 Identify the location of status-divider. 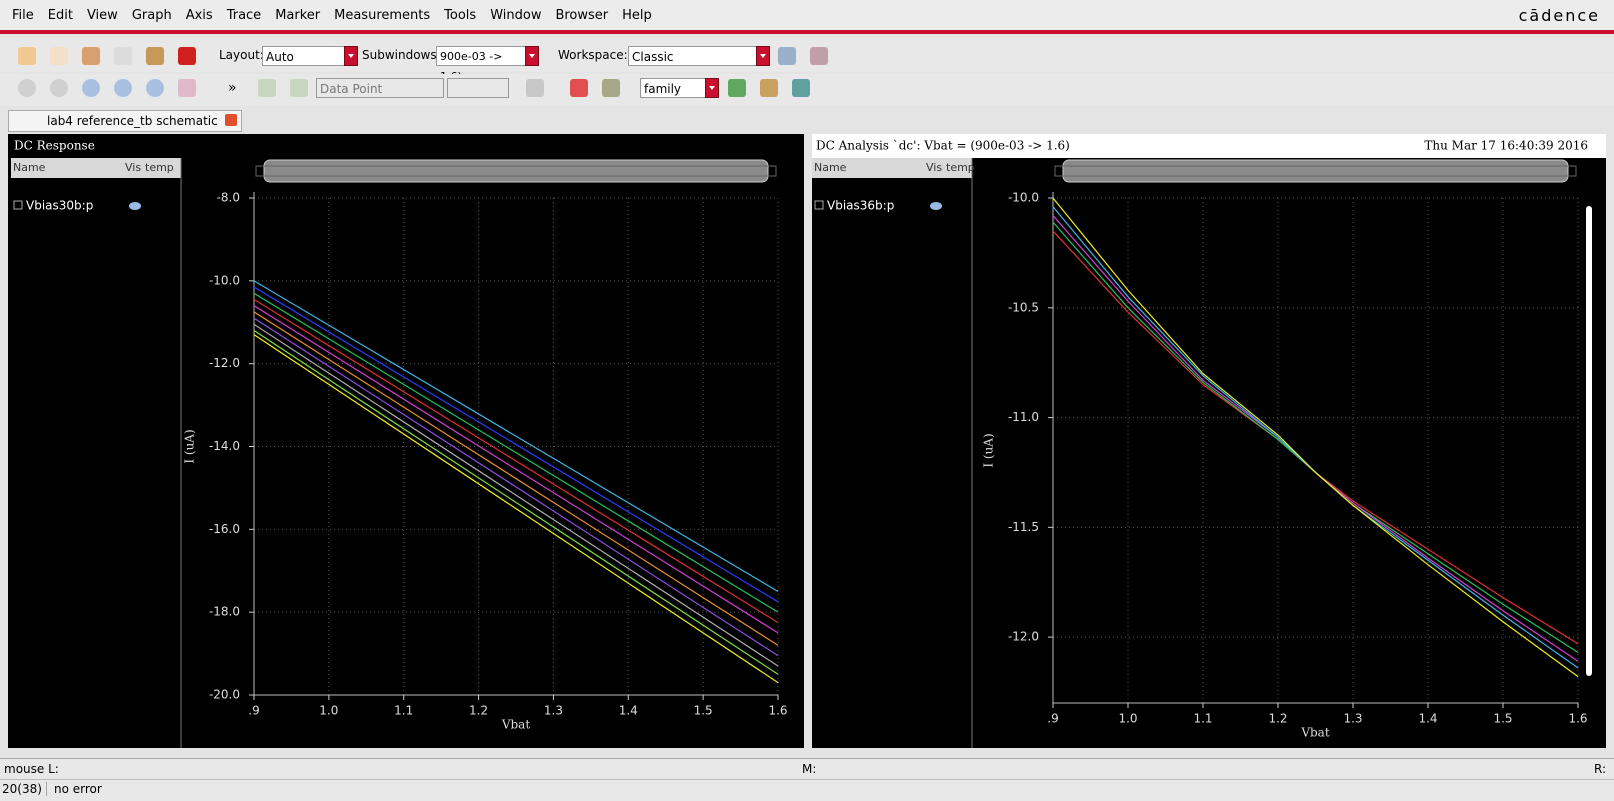
(807, 779).